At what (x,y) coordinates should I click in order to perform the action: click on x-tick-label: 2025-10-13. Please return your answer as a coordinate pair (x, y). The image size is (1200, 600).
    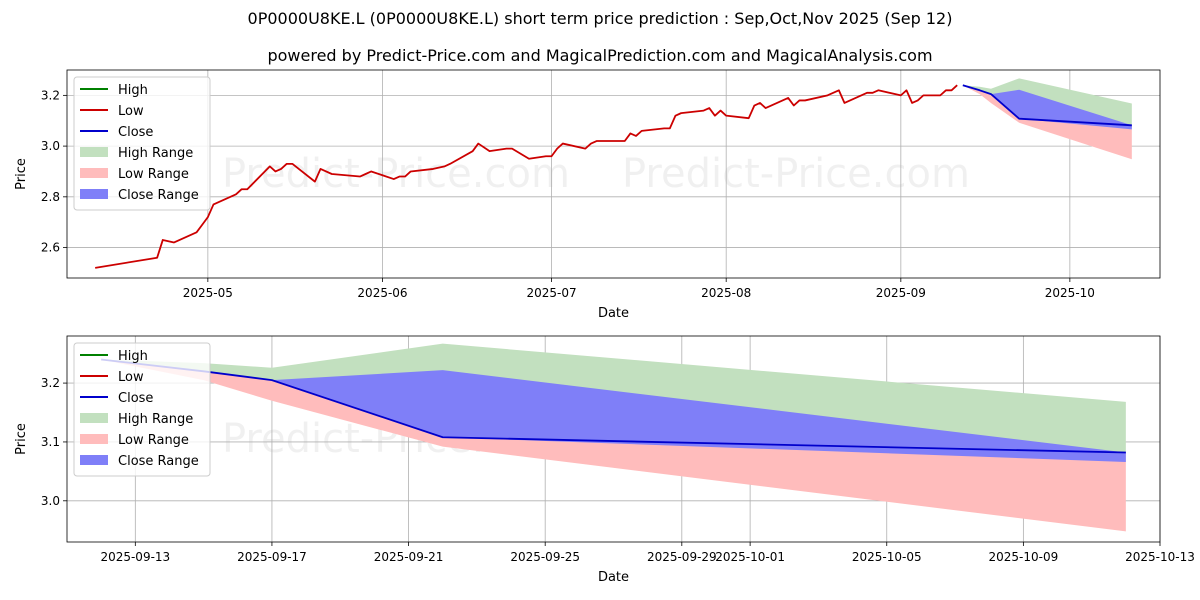
    Looking at the image, I should click on (1160, 557).